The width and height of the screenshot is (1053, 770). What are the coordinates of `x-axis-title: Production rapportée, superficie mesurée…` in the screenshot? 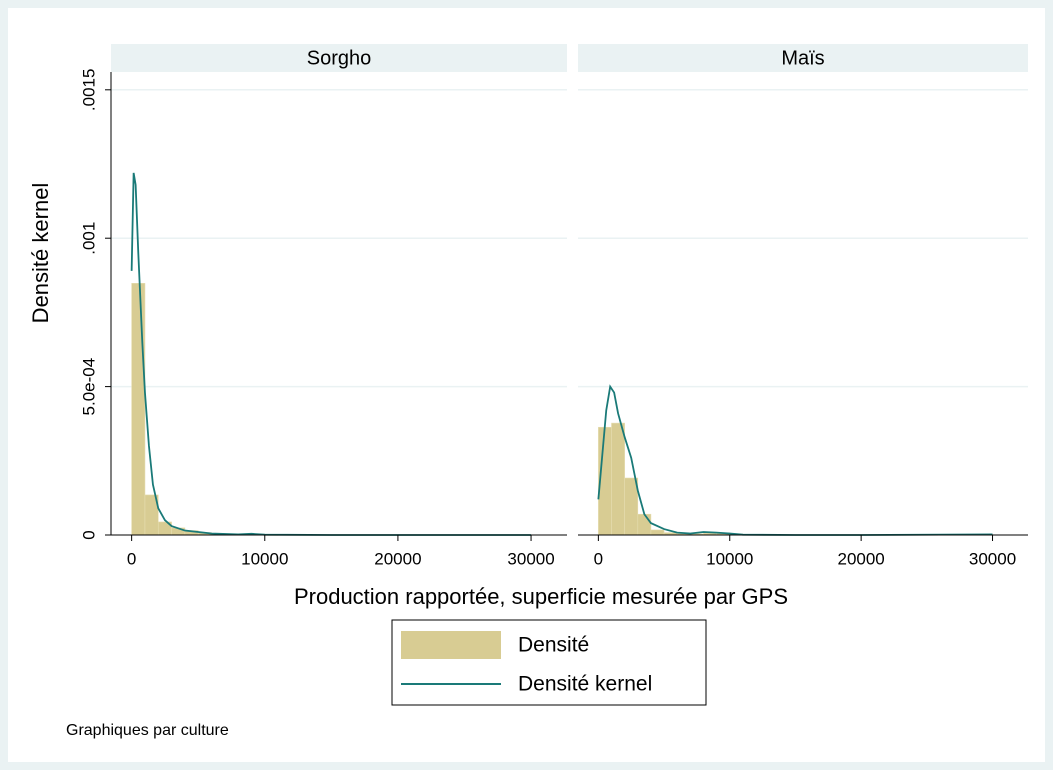 It's located at (541, 596).